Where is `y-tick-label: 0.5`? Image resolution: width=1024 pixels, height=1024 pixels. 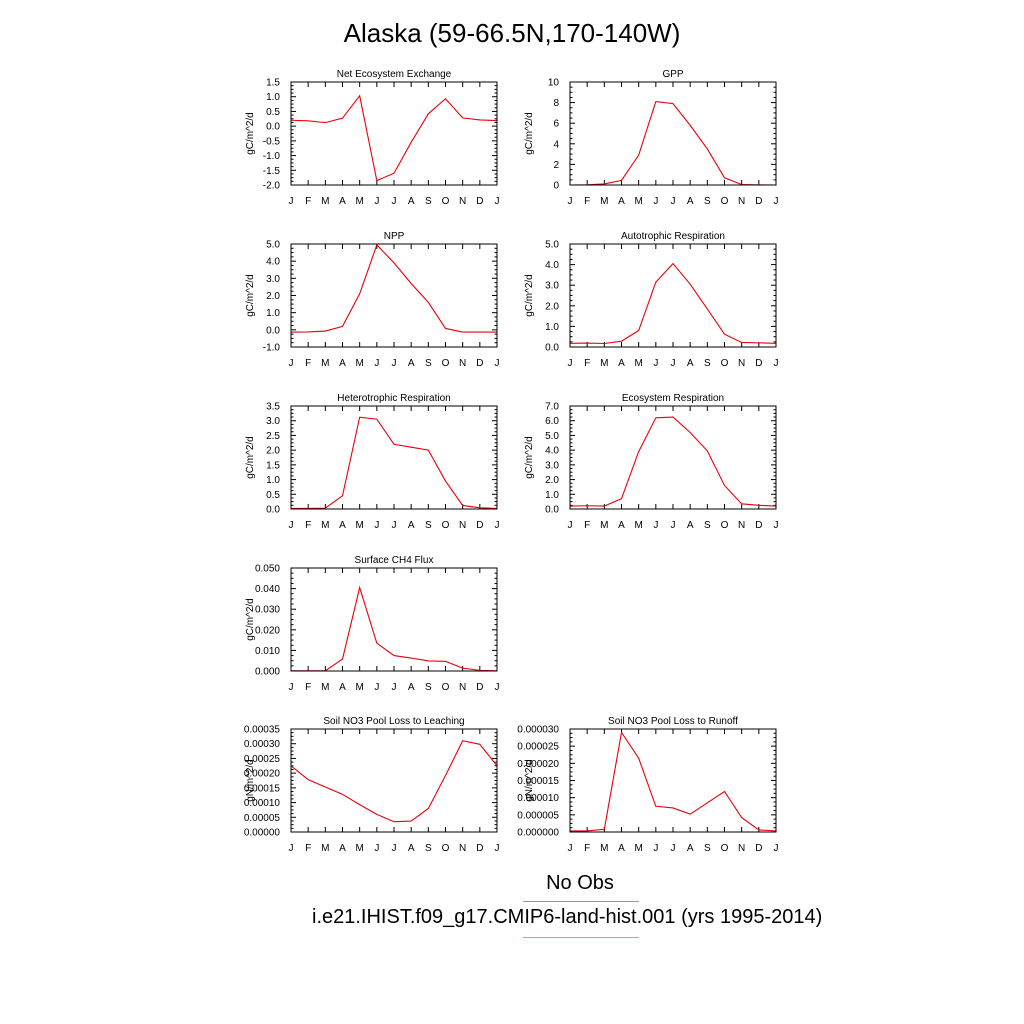 y-tick-label: 0.5 is located at coordinates (273, 112).